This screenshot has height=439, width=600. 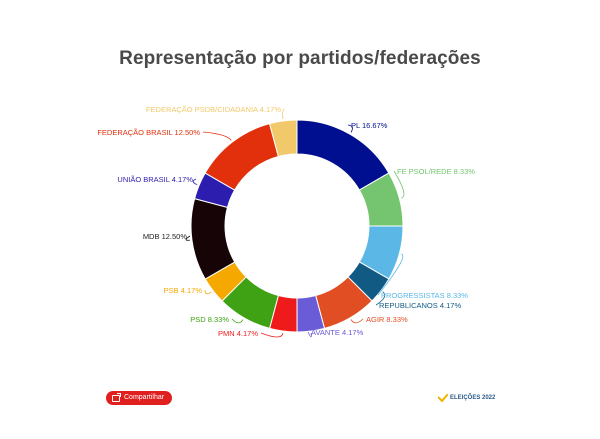 I want to click on slice-label: MDB 12.50%, so click(x=165, y=236).